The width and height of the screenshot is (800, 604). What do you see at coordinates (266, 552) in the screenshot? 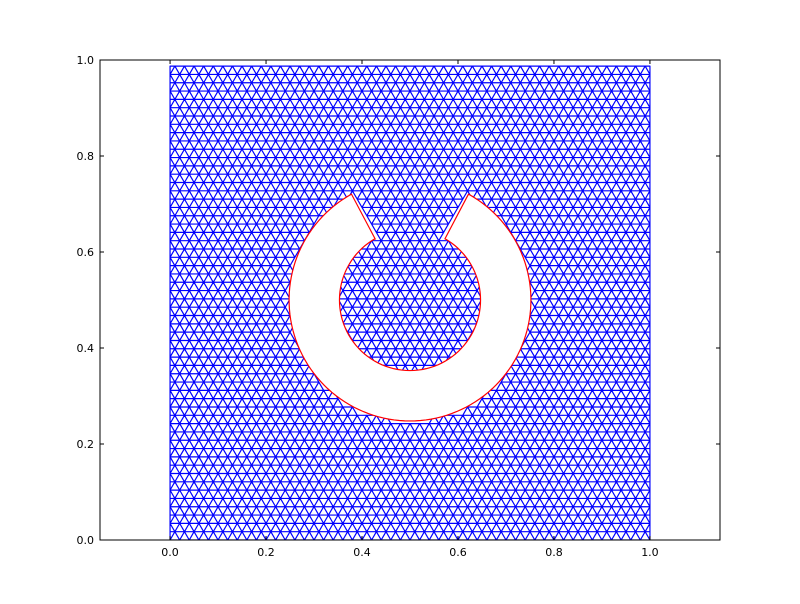
I see `x-tick-label: 0.2` at bounding box center [266, 552].